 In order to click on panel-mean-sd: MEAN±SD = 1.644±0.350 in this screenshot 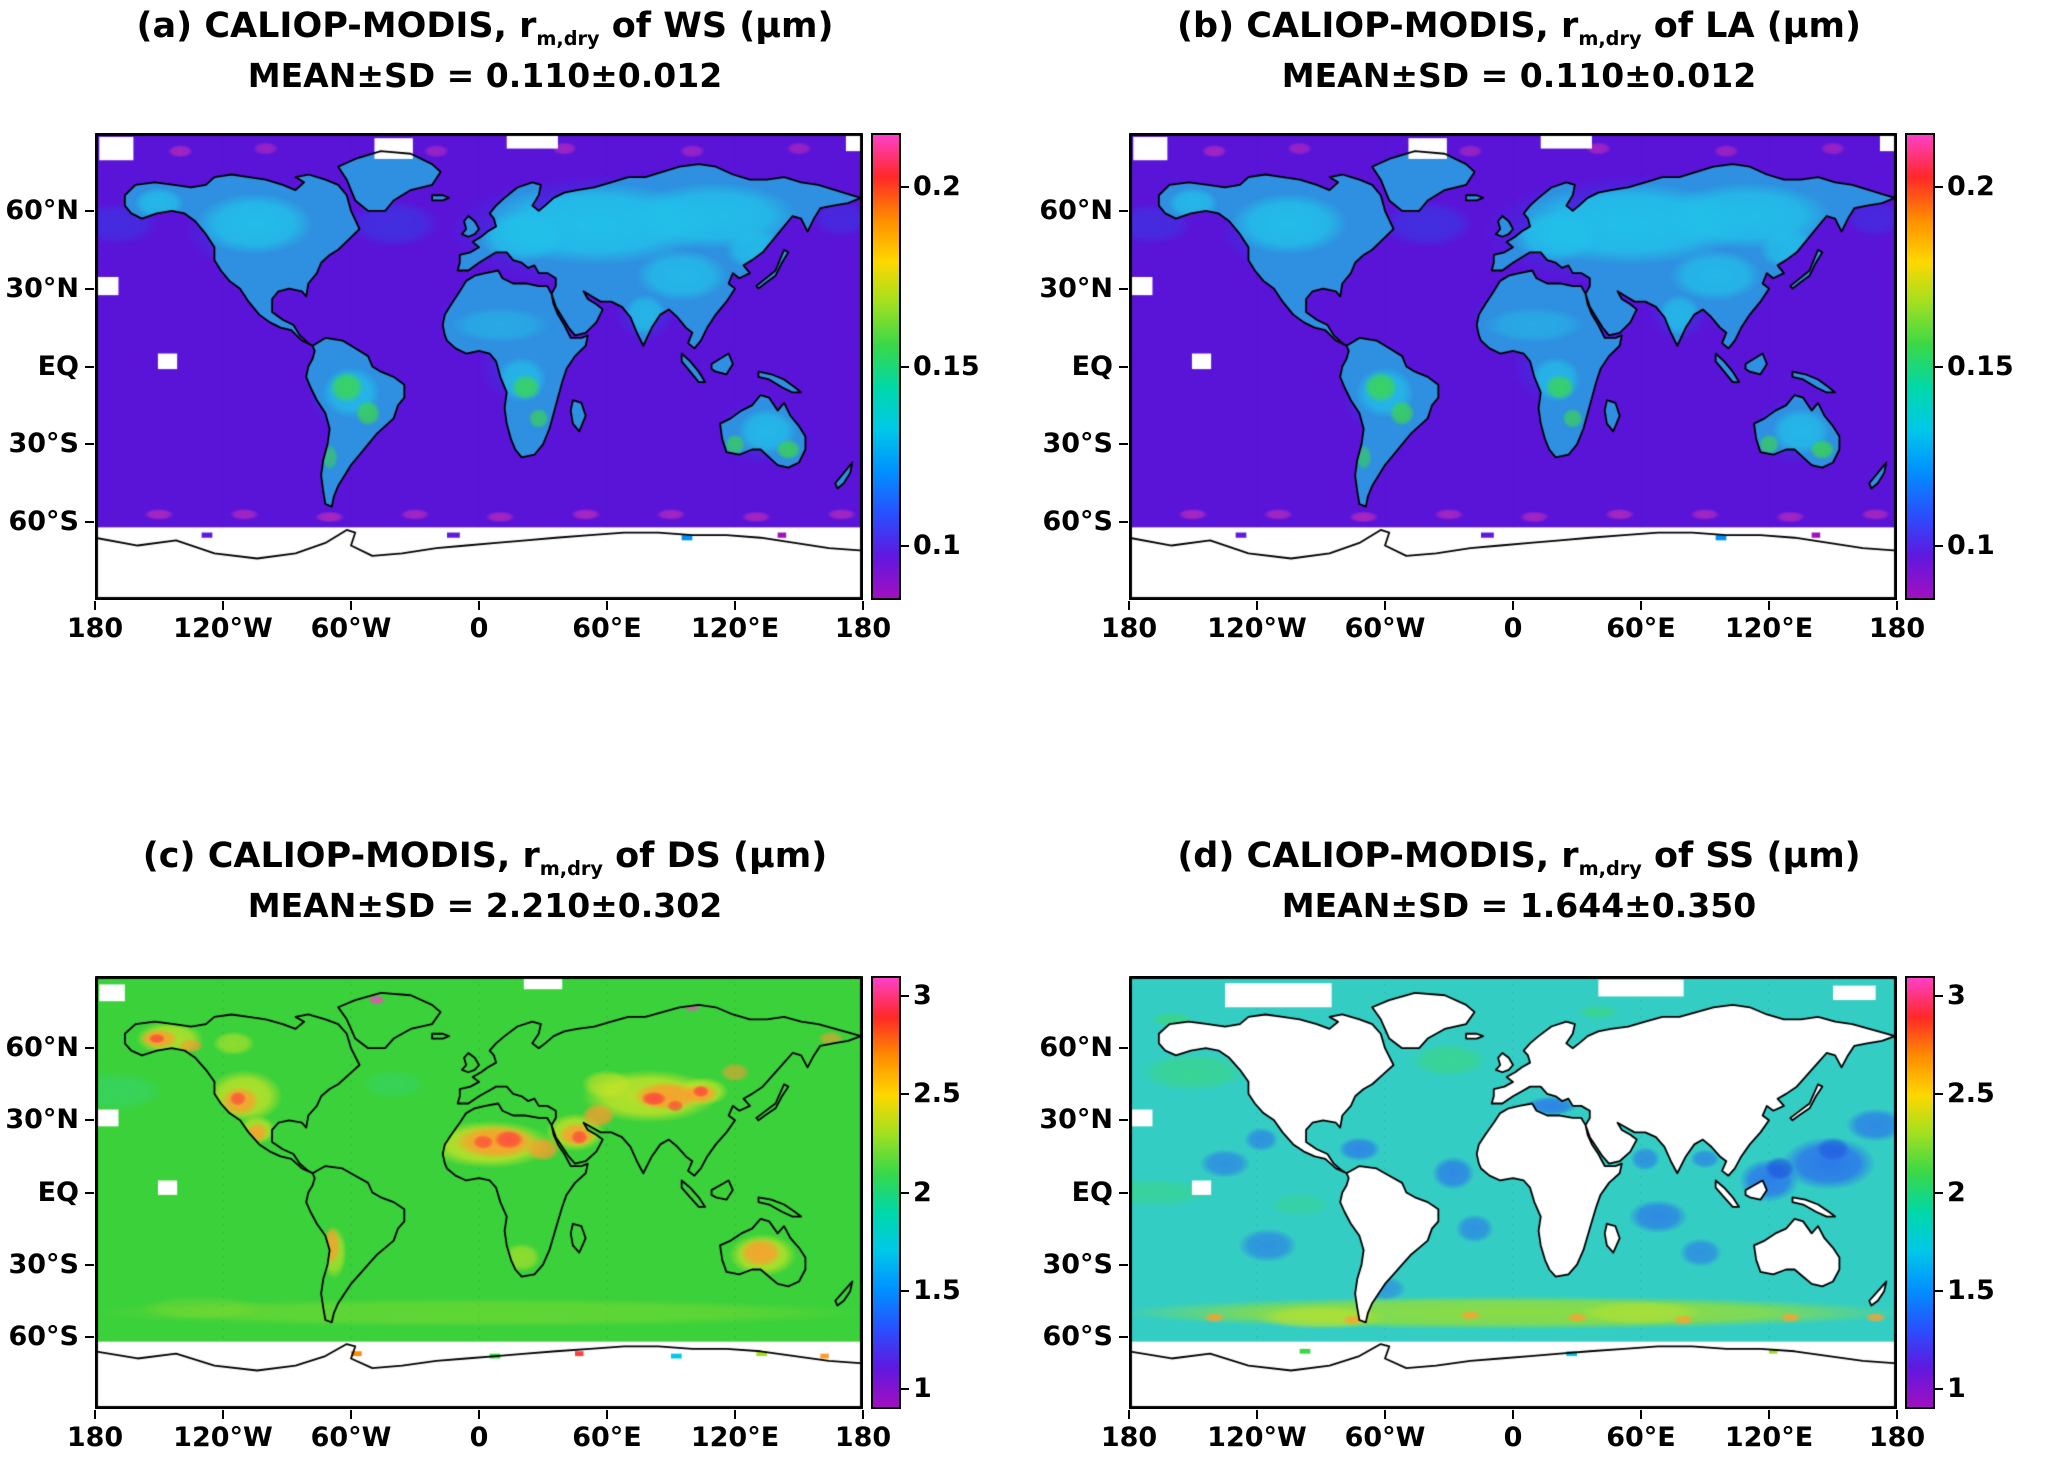, I will do `click(1519, 905)`.